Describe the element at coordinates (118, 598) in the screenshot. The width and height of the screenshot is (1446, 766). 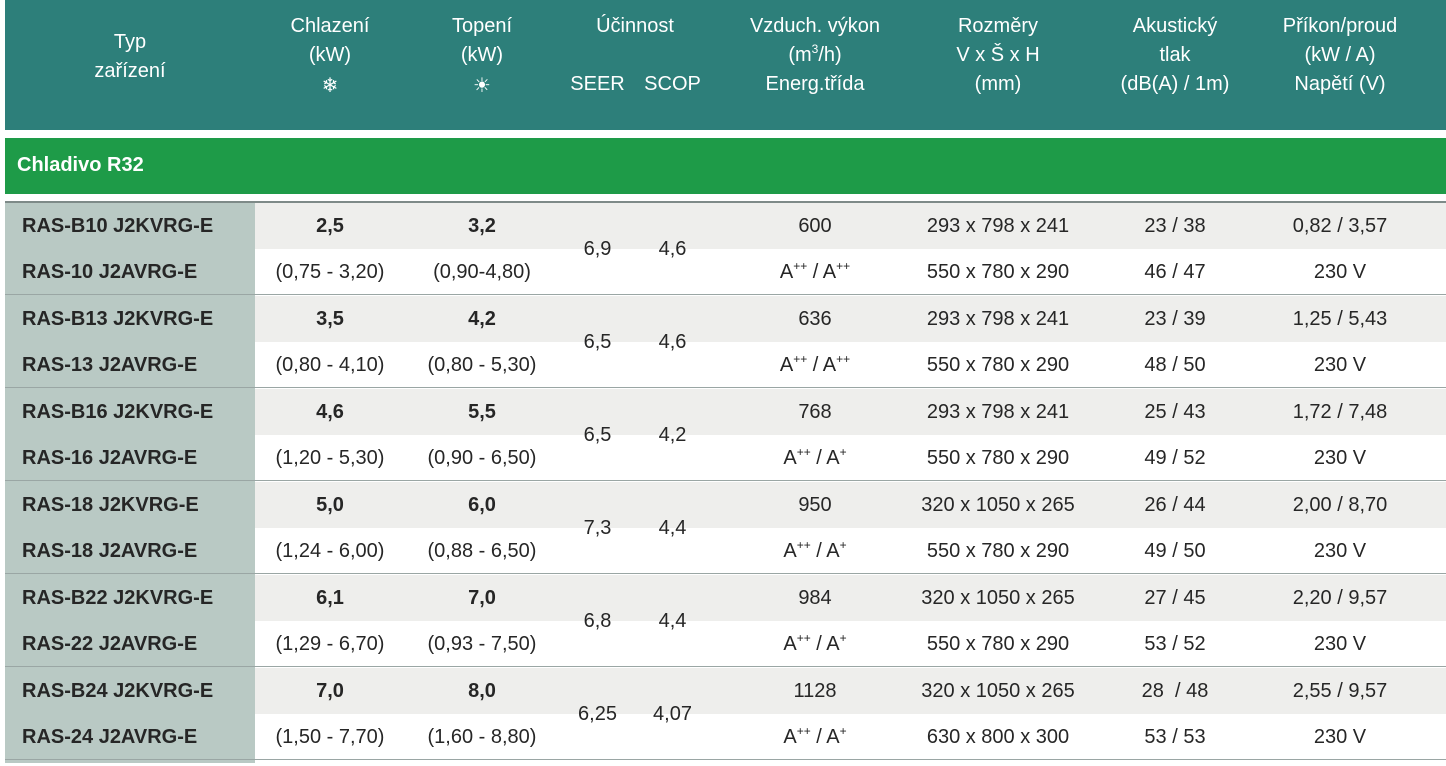
I see `indoor-unit-model: RAS-B22 J2KVRG-E` at that location.